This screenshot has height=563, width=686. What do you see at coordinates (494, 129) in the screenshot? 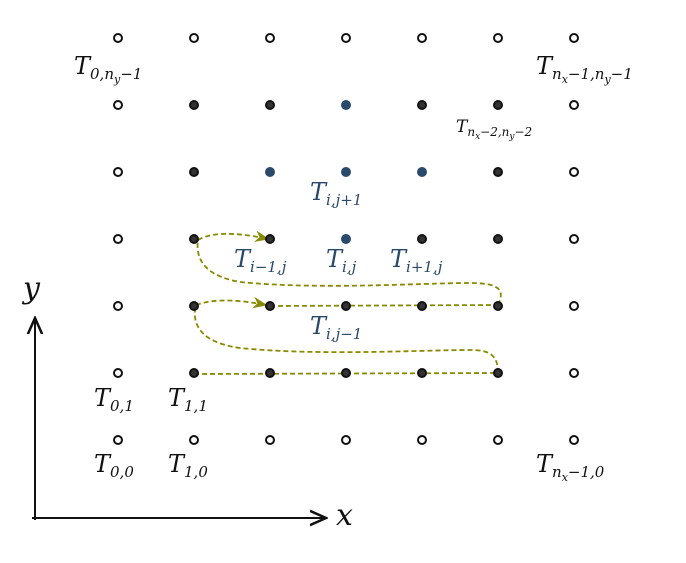
I see `label-t-nx-2-ny-2: Tnx−2,ny−2` at bounding box center [494, 129].